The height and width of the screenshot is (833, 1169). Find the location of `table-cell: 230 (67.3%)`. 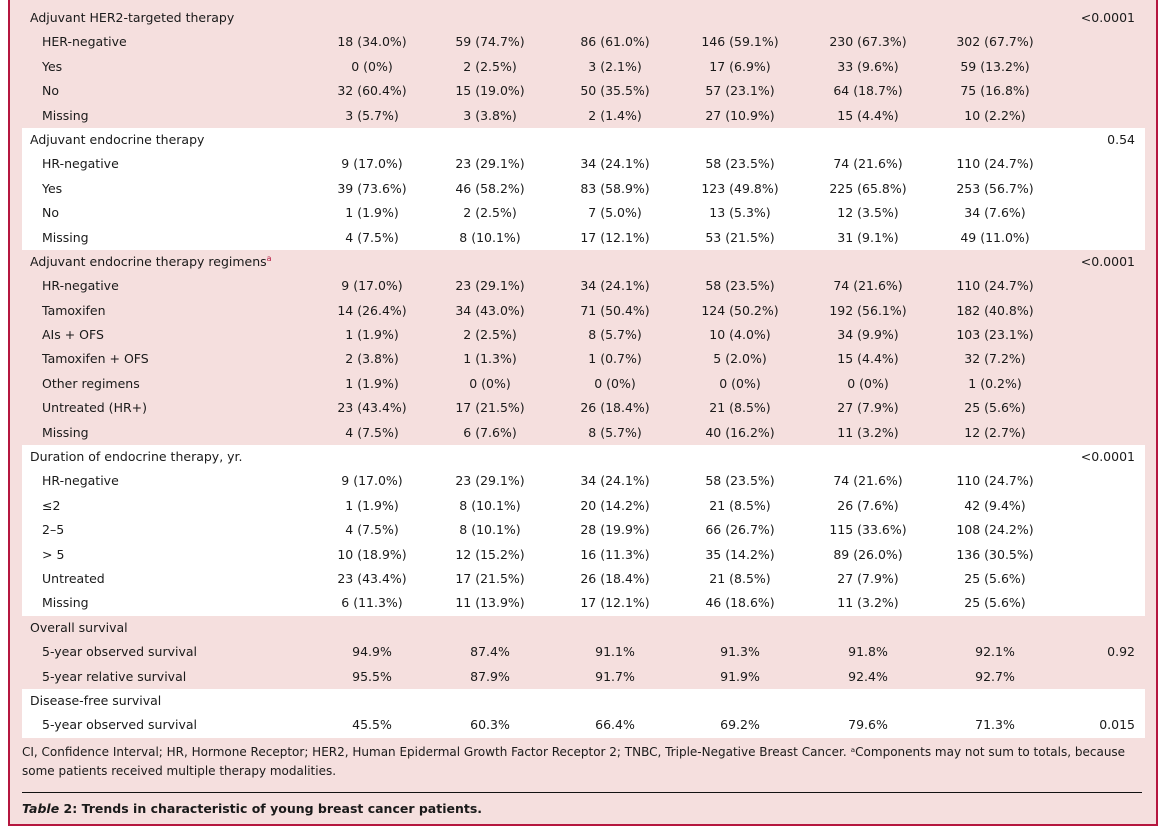

table-cell: 230 (67.3%) is located at coordinates (868, 42).